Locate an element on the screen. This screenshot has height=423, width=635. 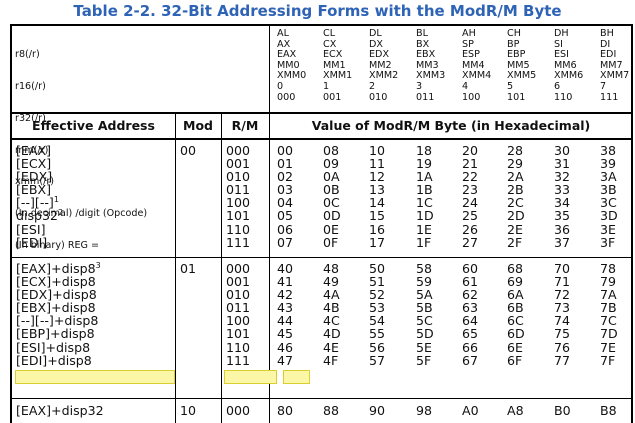
modrm-hex-cell: 10 is located at coordinates (377, 150).